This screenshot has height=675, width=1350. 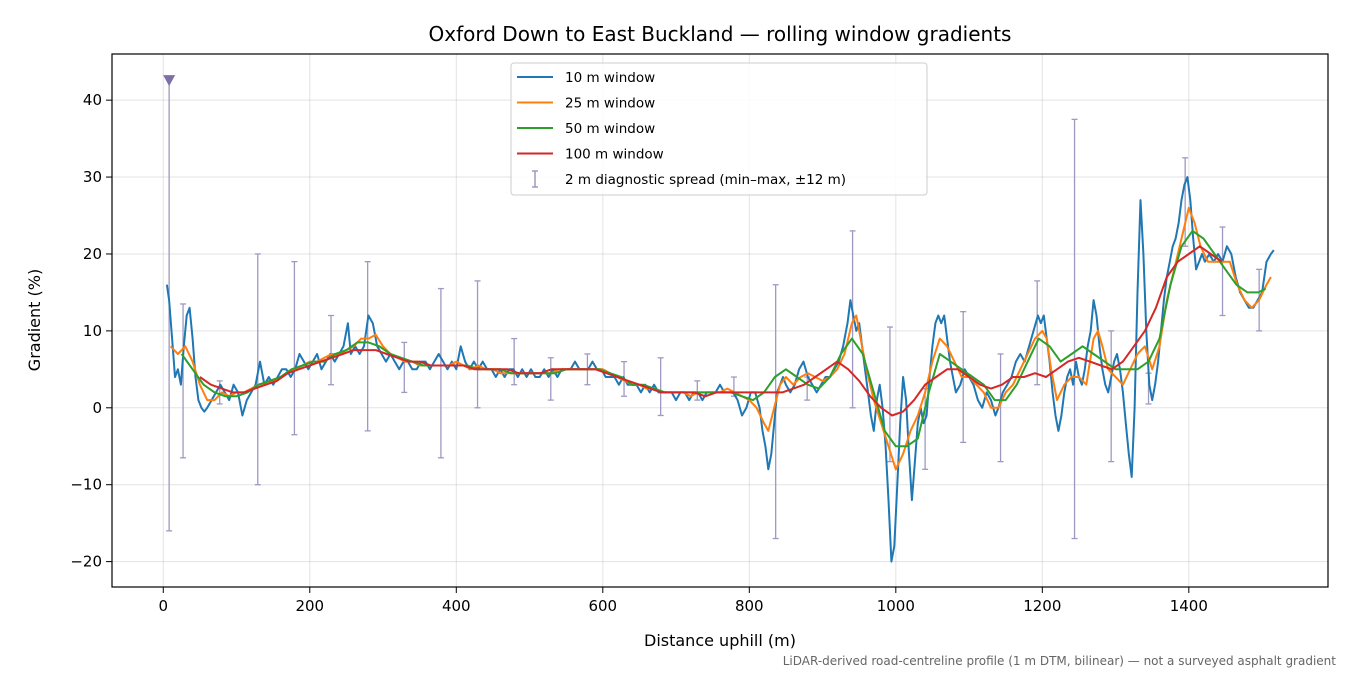 What do you see at coordinates (896, 606) in the screenshot?
I see `x-tick-label: 1000` at bounding box center [896, 606].